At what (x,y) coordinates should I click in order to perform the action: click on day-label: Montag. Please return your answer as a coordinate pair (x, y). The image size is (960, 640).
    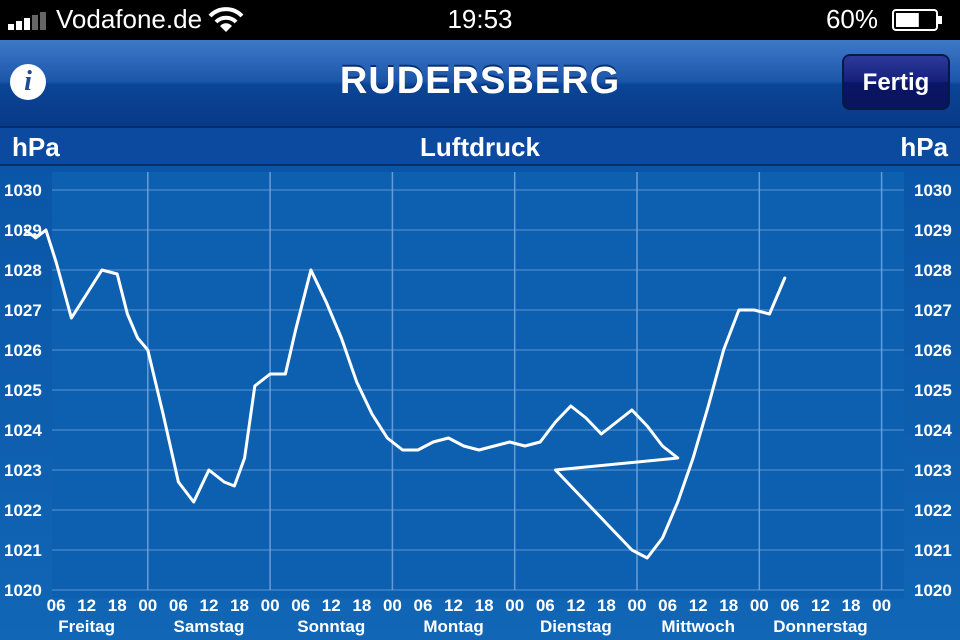
    Looking at the image, I should click on (453, 626).